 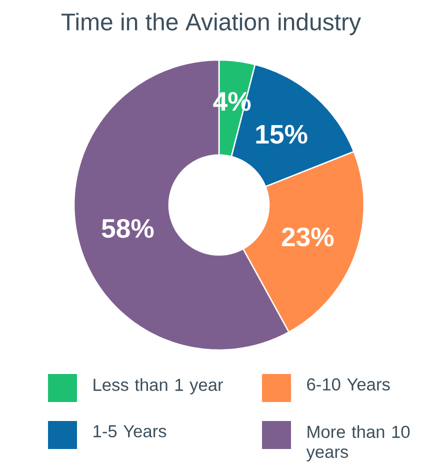 What do you see at coordinates (130, 431) in the screenshot?
I see `legend-label: 1-5 Years` at bounding box center [130, 431].